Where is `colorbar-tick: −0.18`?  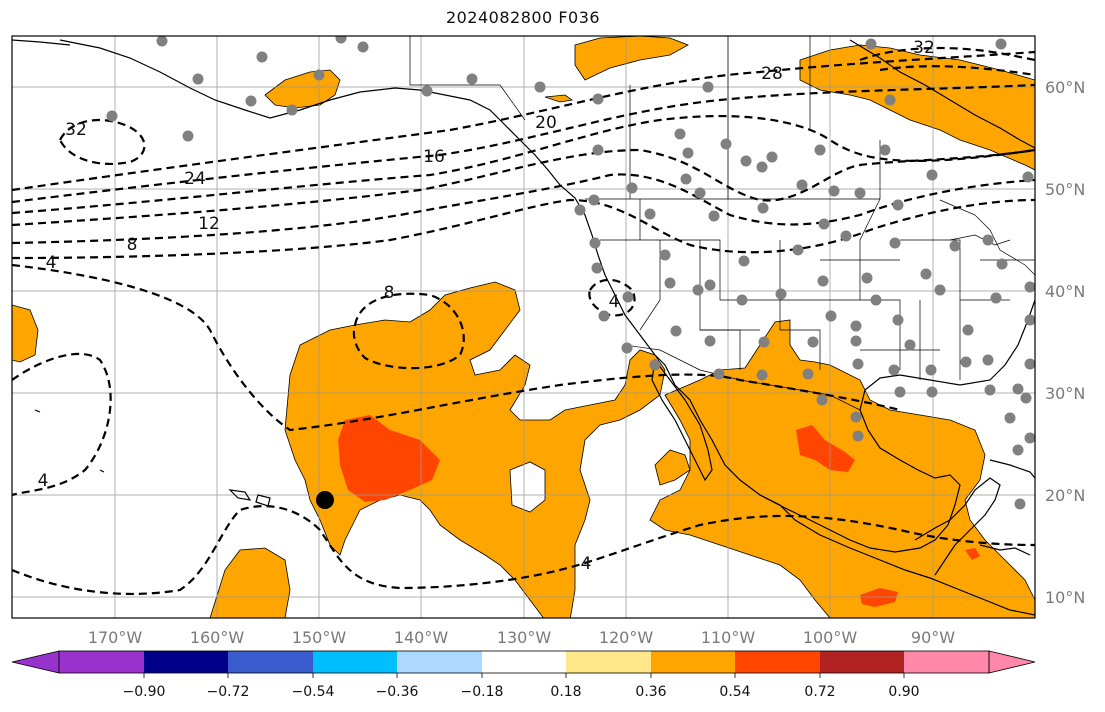
colorbar-tick: −0.18 is located at coordinates (482, 692).